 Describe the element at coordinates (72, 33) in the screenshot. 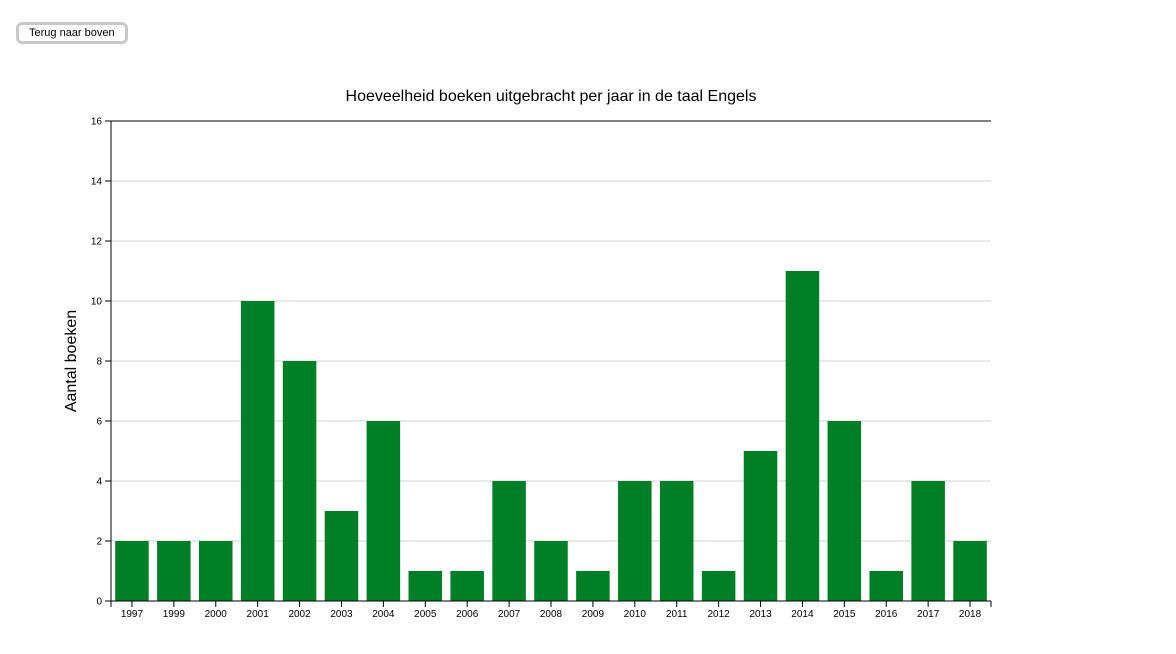

I see `back-to-top-button: Terug naar boven` at that location.